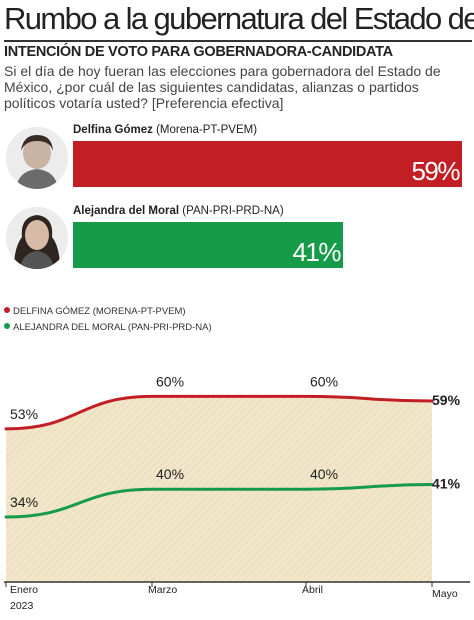 This screenshot has width=474, height=620. What do you see at coordinates (24, 414) in the screenshot?
I see `data-label: 53%` at bounding box center [24, 414].